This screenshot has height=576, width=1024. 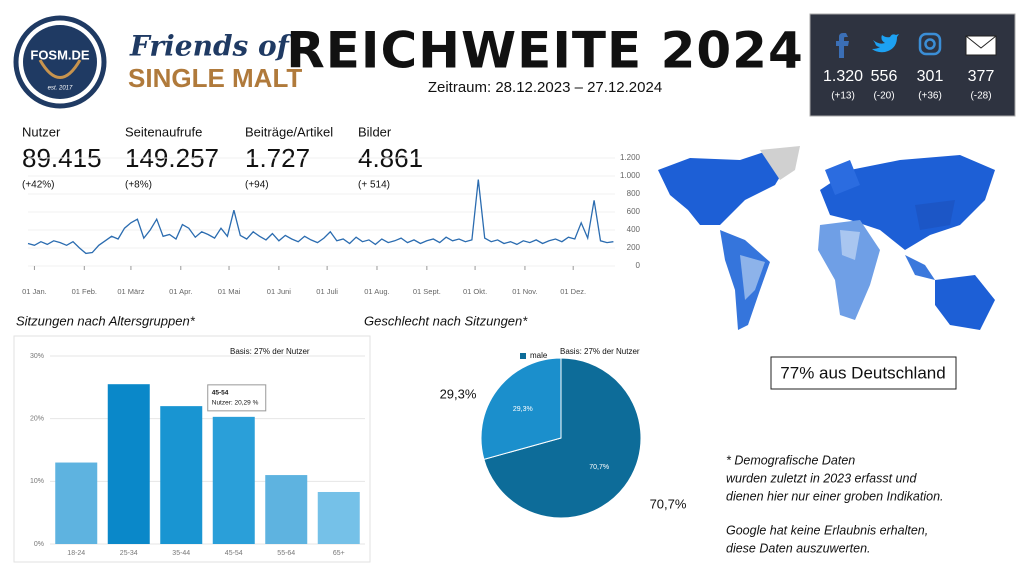 I want to click on twitter-icon, so click(x=885, y=43).